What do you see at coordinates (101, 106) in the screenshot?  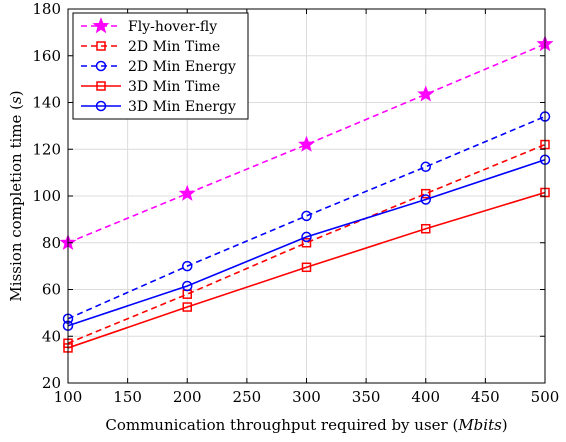 I see `legend-marker-3d-min-energy` at bounding box center [101, 106].